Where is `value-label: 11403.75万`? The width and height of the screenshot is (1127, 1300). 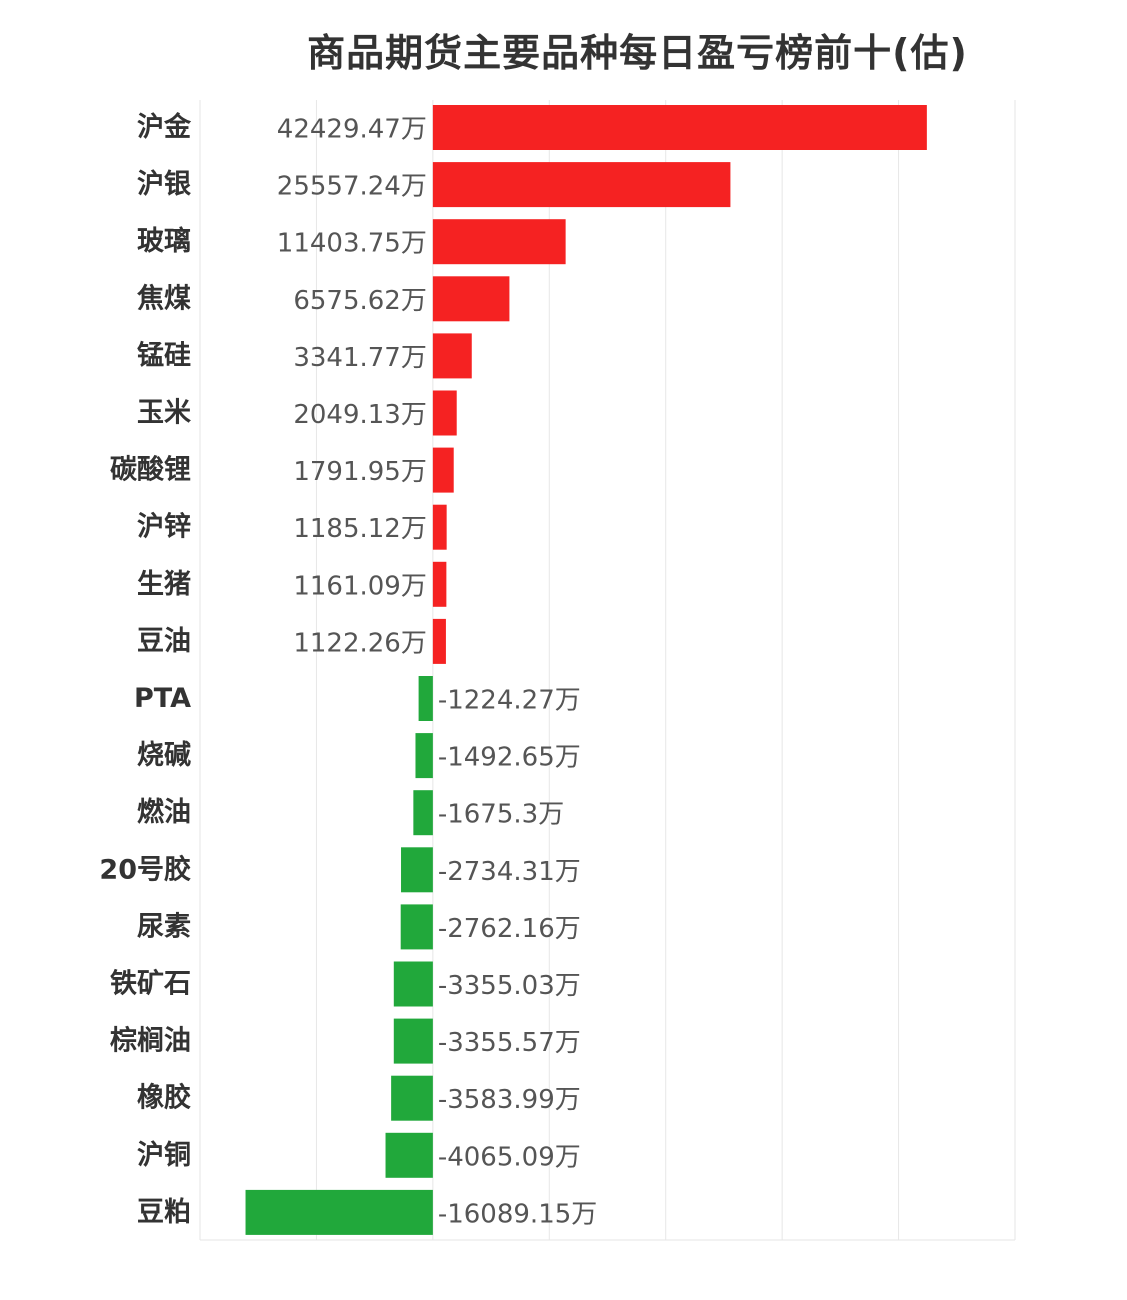
value-label: 11403.75万 is located at coordinates (352, 244).